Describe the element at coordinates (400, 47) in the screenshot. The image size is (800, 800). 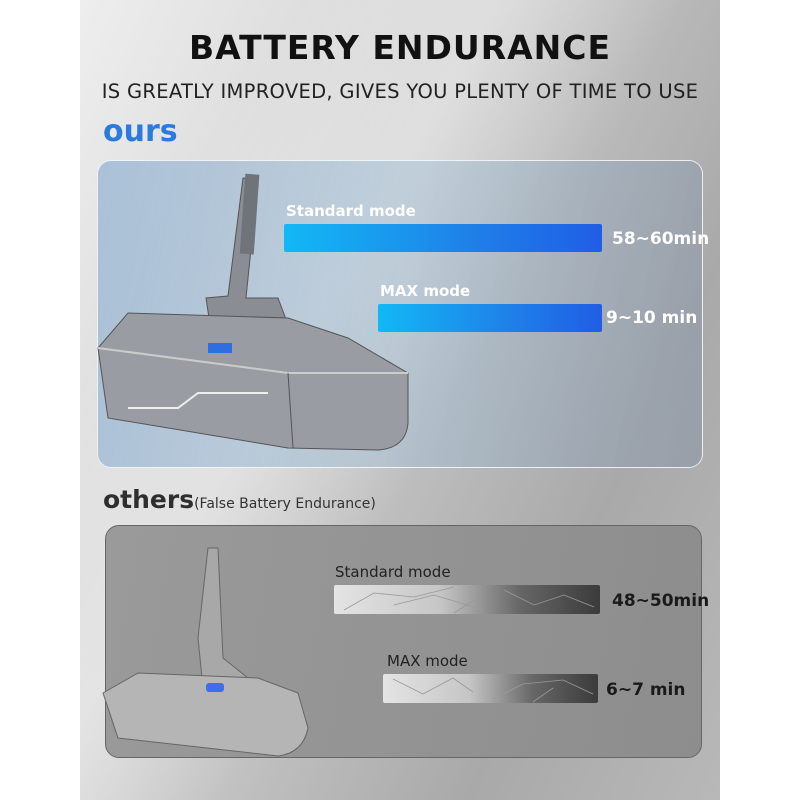
I see `page-title: BATTERY ENDURANCE` at that location.